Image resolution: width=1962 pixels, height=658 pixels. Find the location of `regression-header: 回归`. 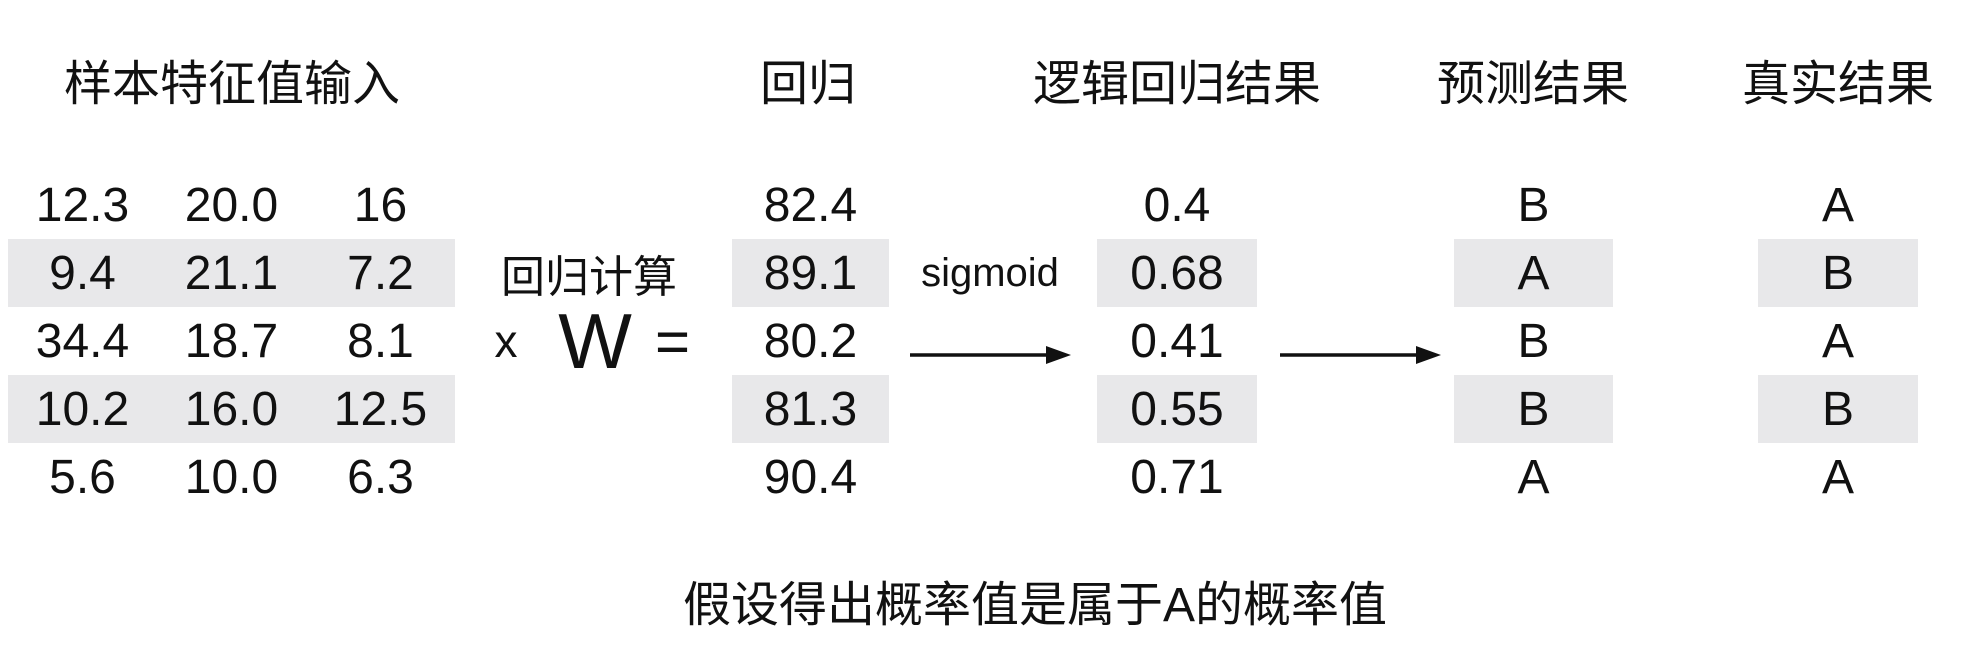

regression-header: 回归 is located at coordinates (807, 84).